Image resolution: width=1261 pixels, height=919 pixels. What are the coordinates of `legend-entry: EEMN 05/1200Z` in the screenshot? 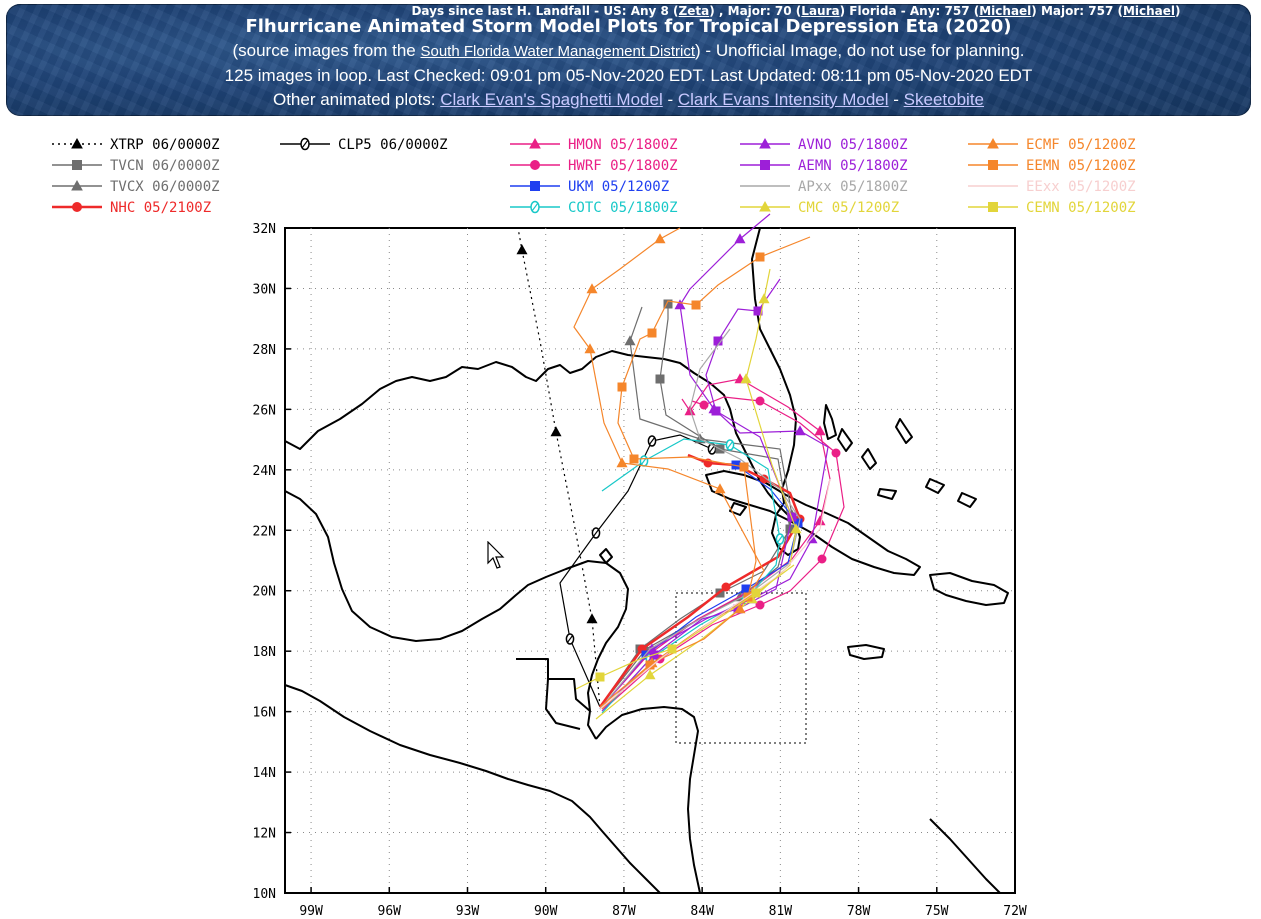 It's located at (1052, 166).